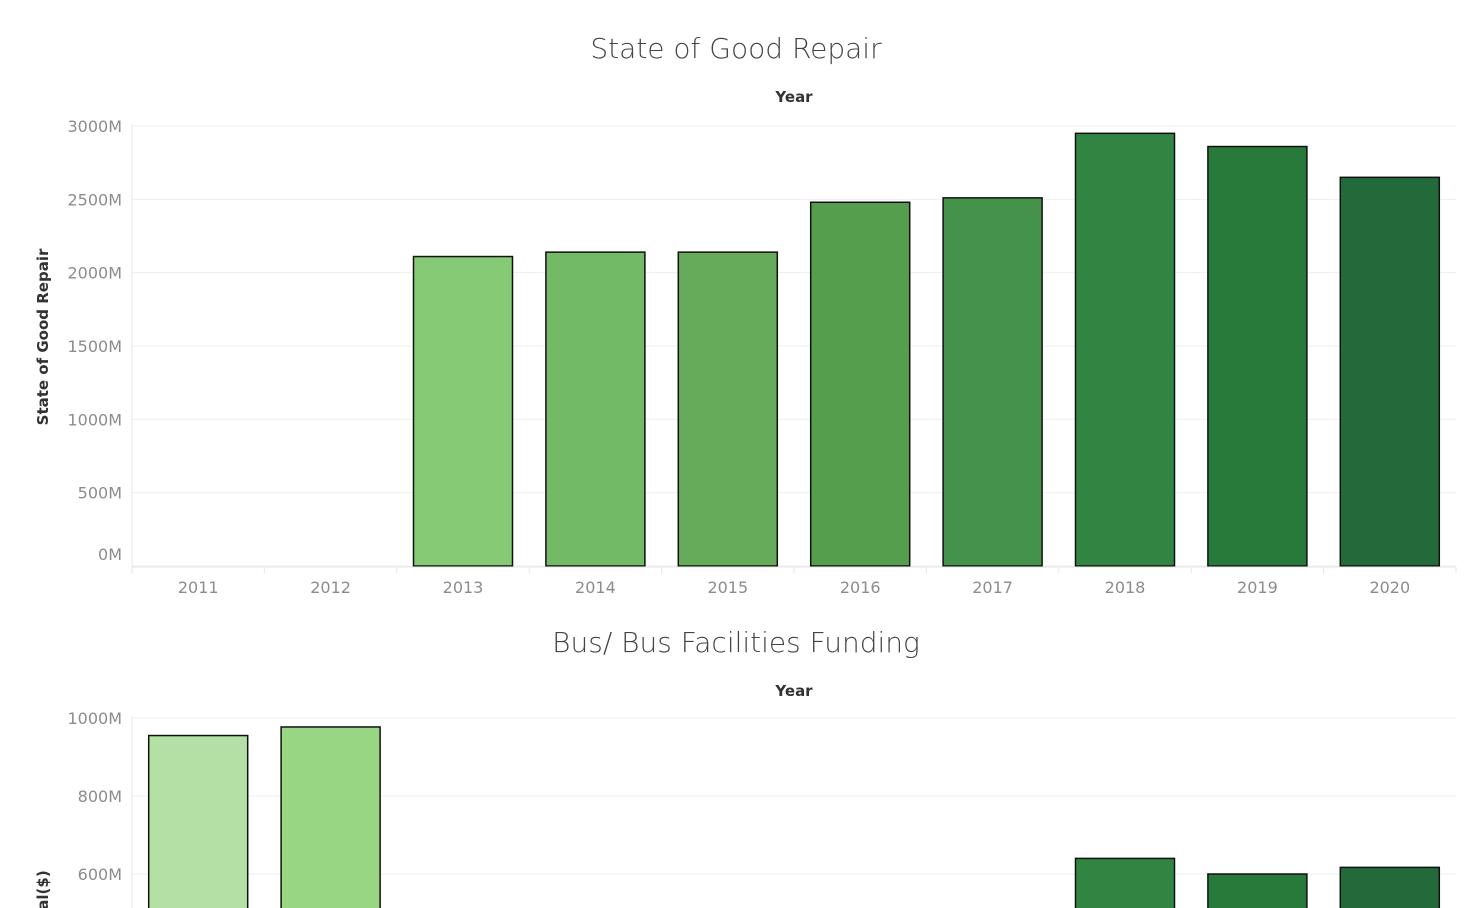 The image size is (1472, 908). I want to click on c1-bar-2018, so click(1125, 349).